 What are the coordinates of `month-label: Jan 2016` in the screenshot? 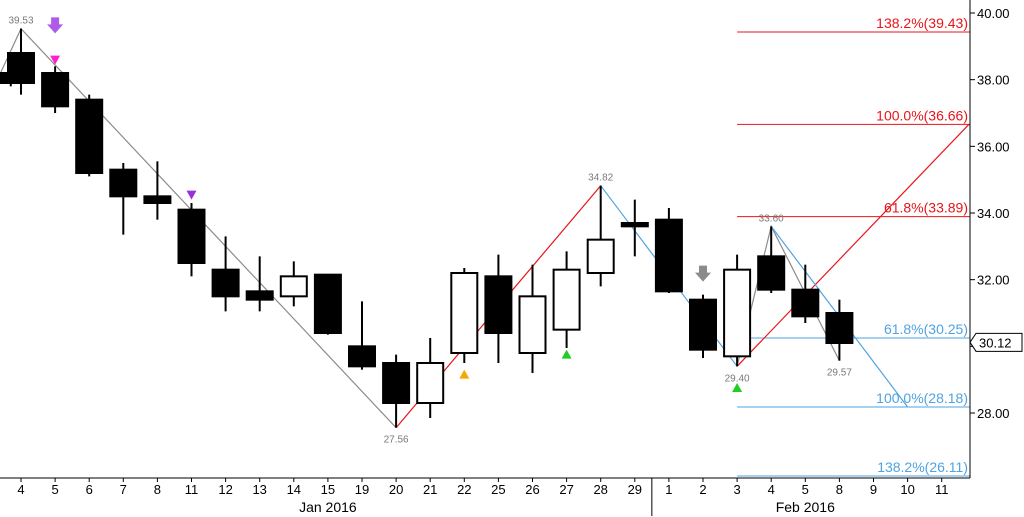 It's located at (328, 507).